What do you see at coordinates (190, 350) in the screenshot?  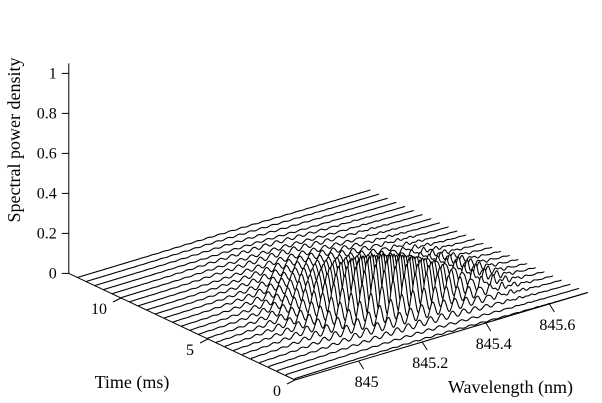 I see `y-tick-label-1: 5` at bounding box center [190, 350].